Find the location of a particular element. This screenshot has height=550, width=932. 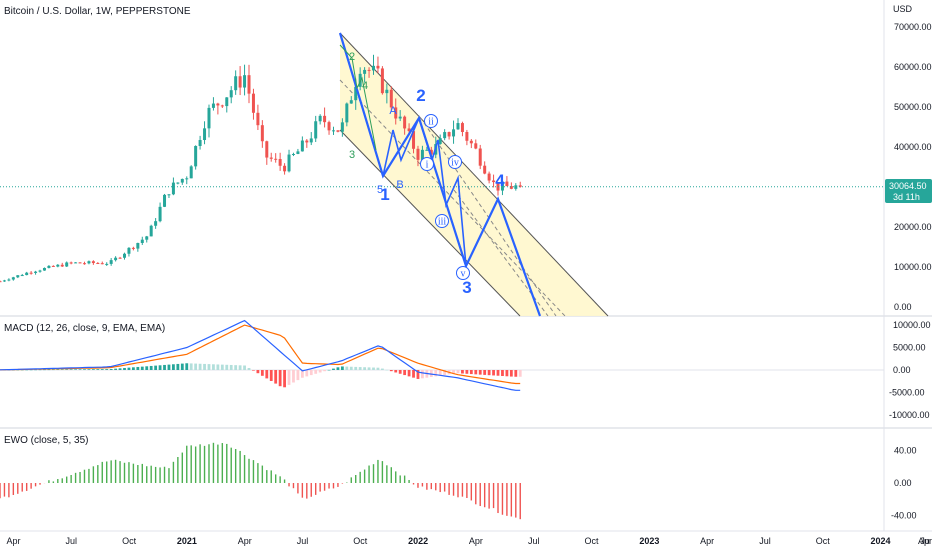

sub-wave-path is located at coordinates (358, 97).